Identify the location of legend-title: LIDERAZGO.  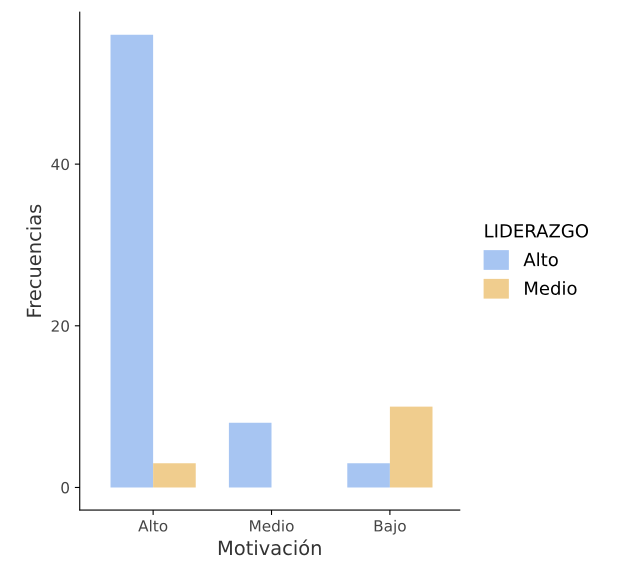
(536, 231).